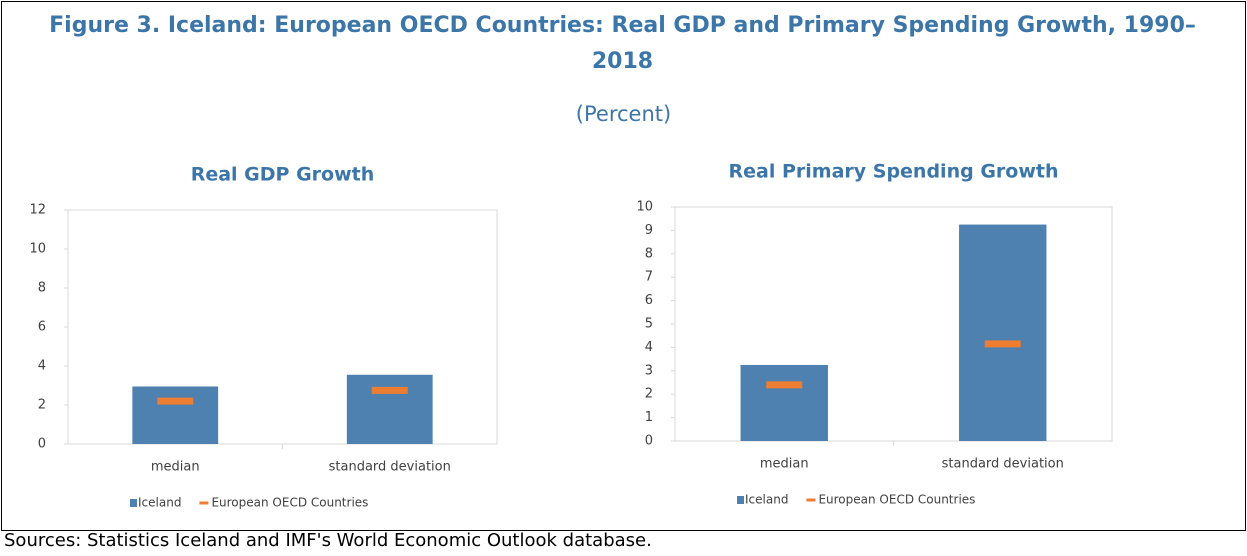  I want to click on y-tick-label: 5, so click(649, 324).